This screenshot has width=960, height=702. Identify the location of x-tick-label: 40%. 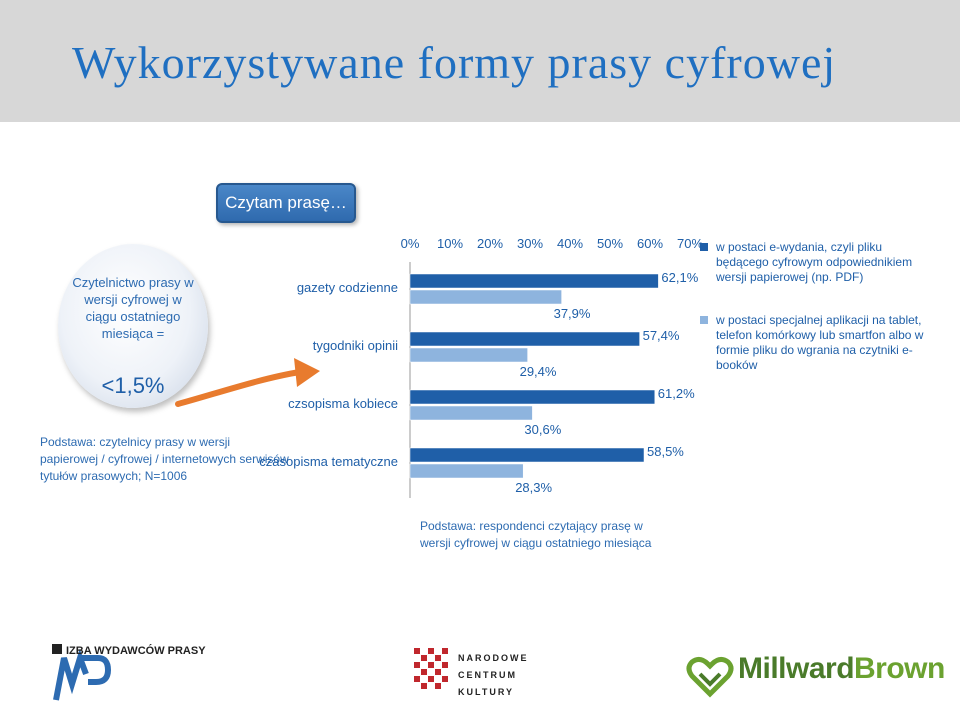
(570, 243).